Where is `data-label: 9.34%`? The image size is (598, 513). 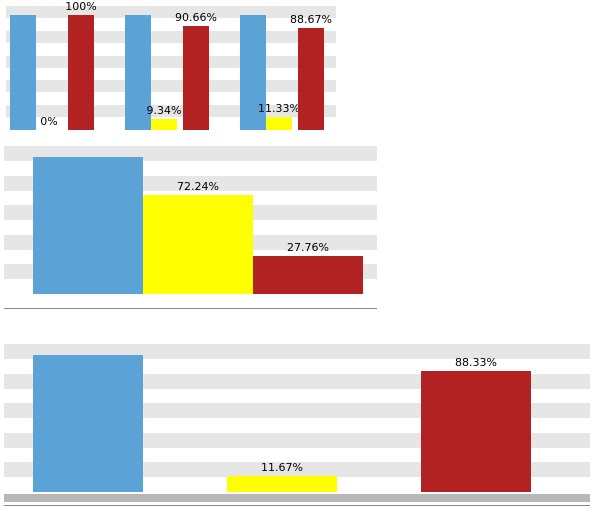 data-label: 9.34% is located at coordinates (164, 110).